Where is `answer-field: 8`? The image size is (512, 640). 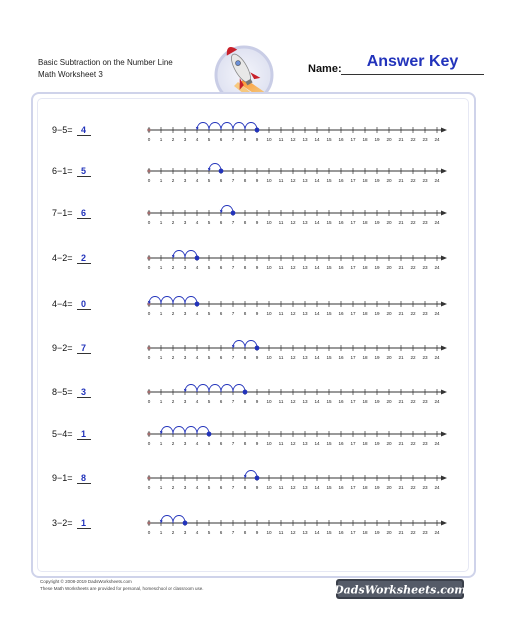
answer-field: 8 is located at coordinates (83, 478).